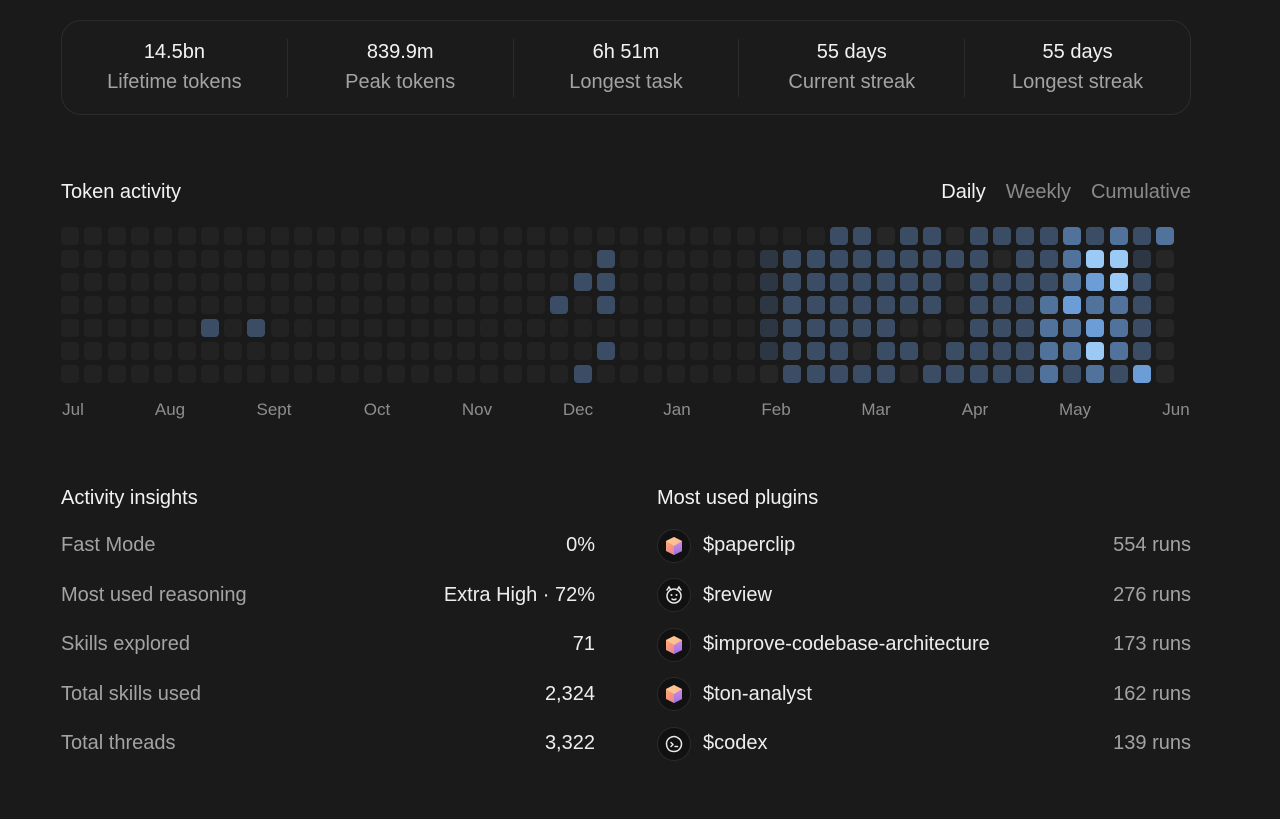 This screenshot has width=1280, height=819. I want to click on tab-weekly: Weekly, so click(1038, 192).